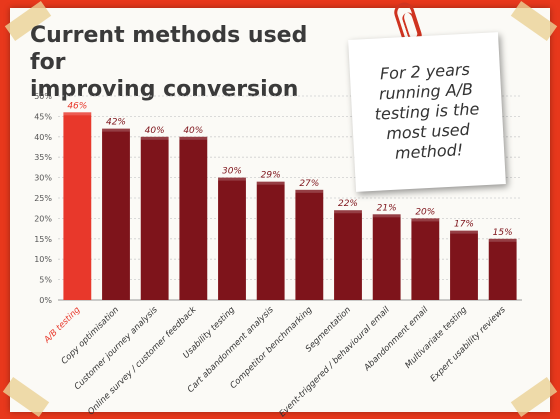 This screenshot has width=560, height=419. I want to click on y-tick-label: 45%, so click(43, 116).